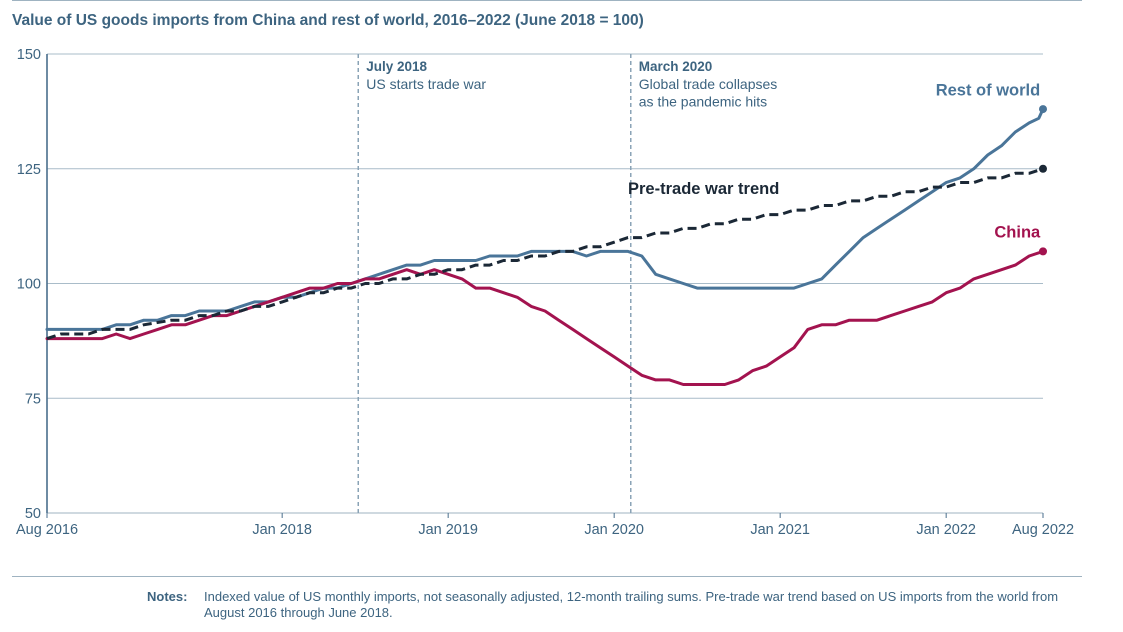 The image size is (1123, 632). Describe the element at coordinates (1043, 530) in the screenshot. I see `x-tick-label-aug-2022: Aug 2022` at that location.